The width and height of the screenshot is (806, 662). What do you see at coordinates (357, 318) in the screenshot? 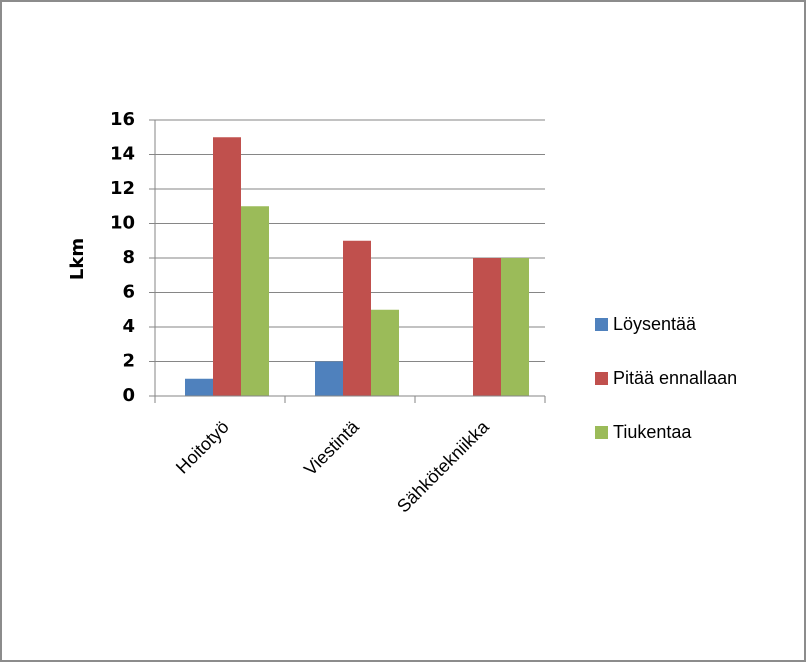
I see `bar-pitää-ennallaan-1` at bounding box center [357, 318].